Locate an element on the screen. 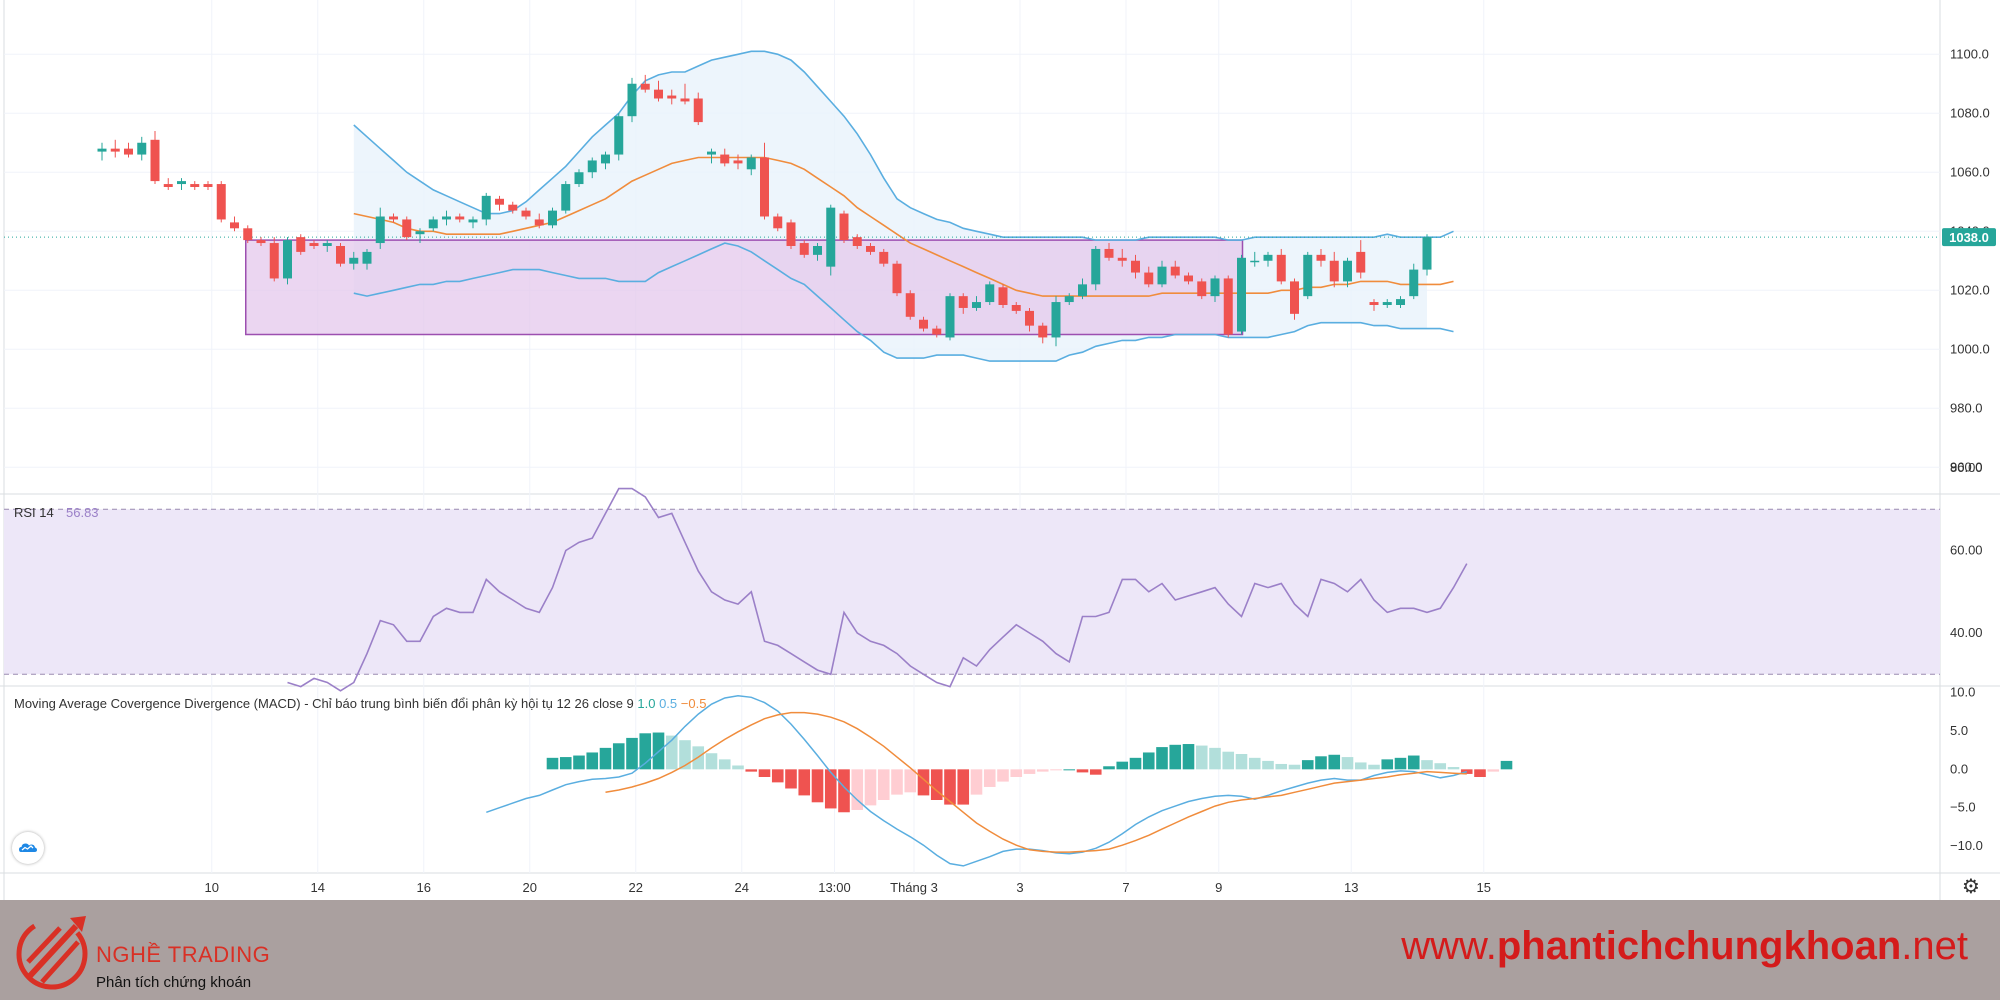 This screenshot has height=1000, width=2000. brand-subtitle: Phân tích chứng khoán is located at coordinates (174, 982).